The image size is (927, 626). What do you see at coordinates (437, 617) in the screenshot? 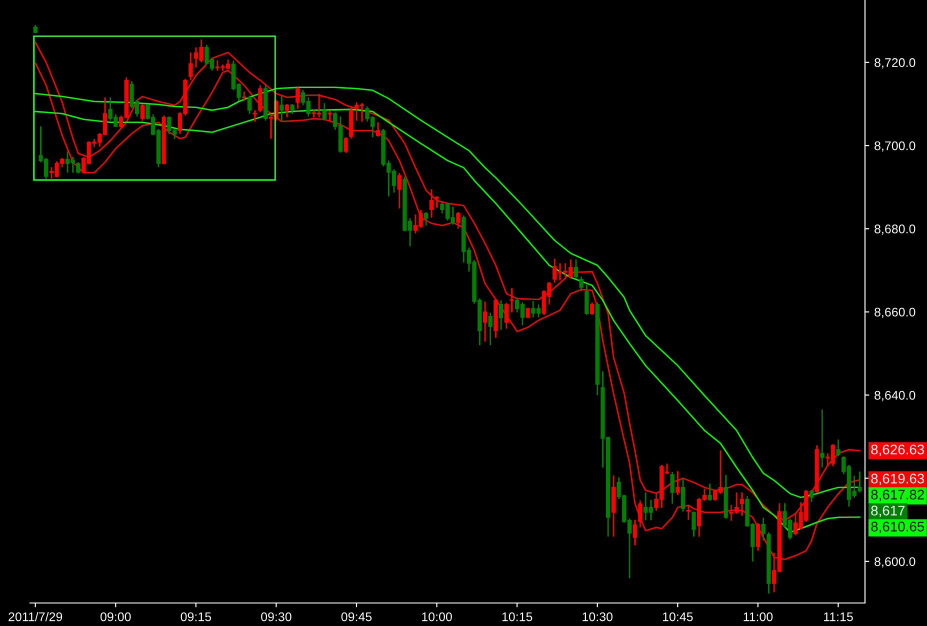
I see `x-tick-label: 10:00` at bounding box center [437, 617].